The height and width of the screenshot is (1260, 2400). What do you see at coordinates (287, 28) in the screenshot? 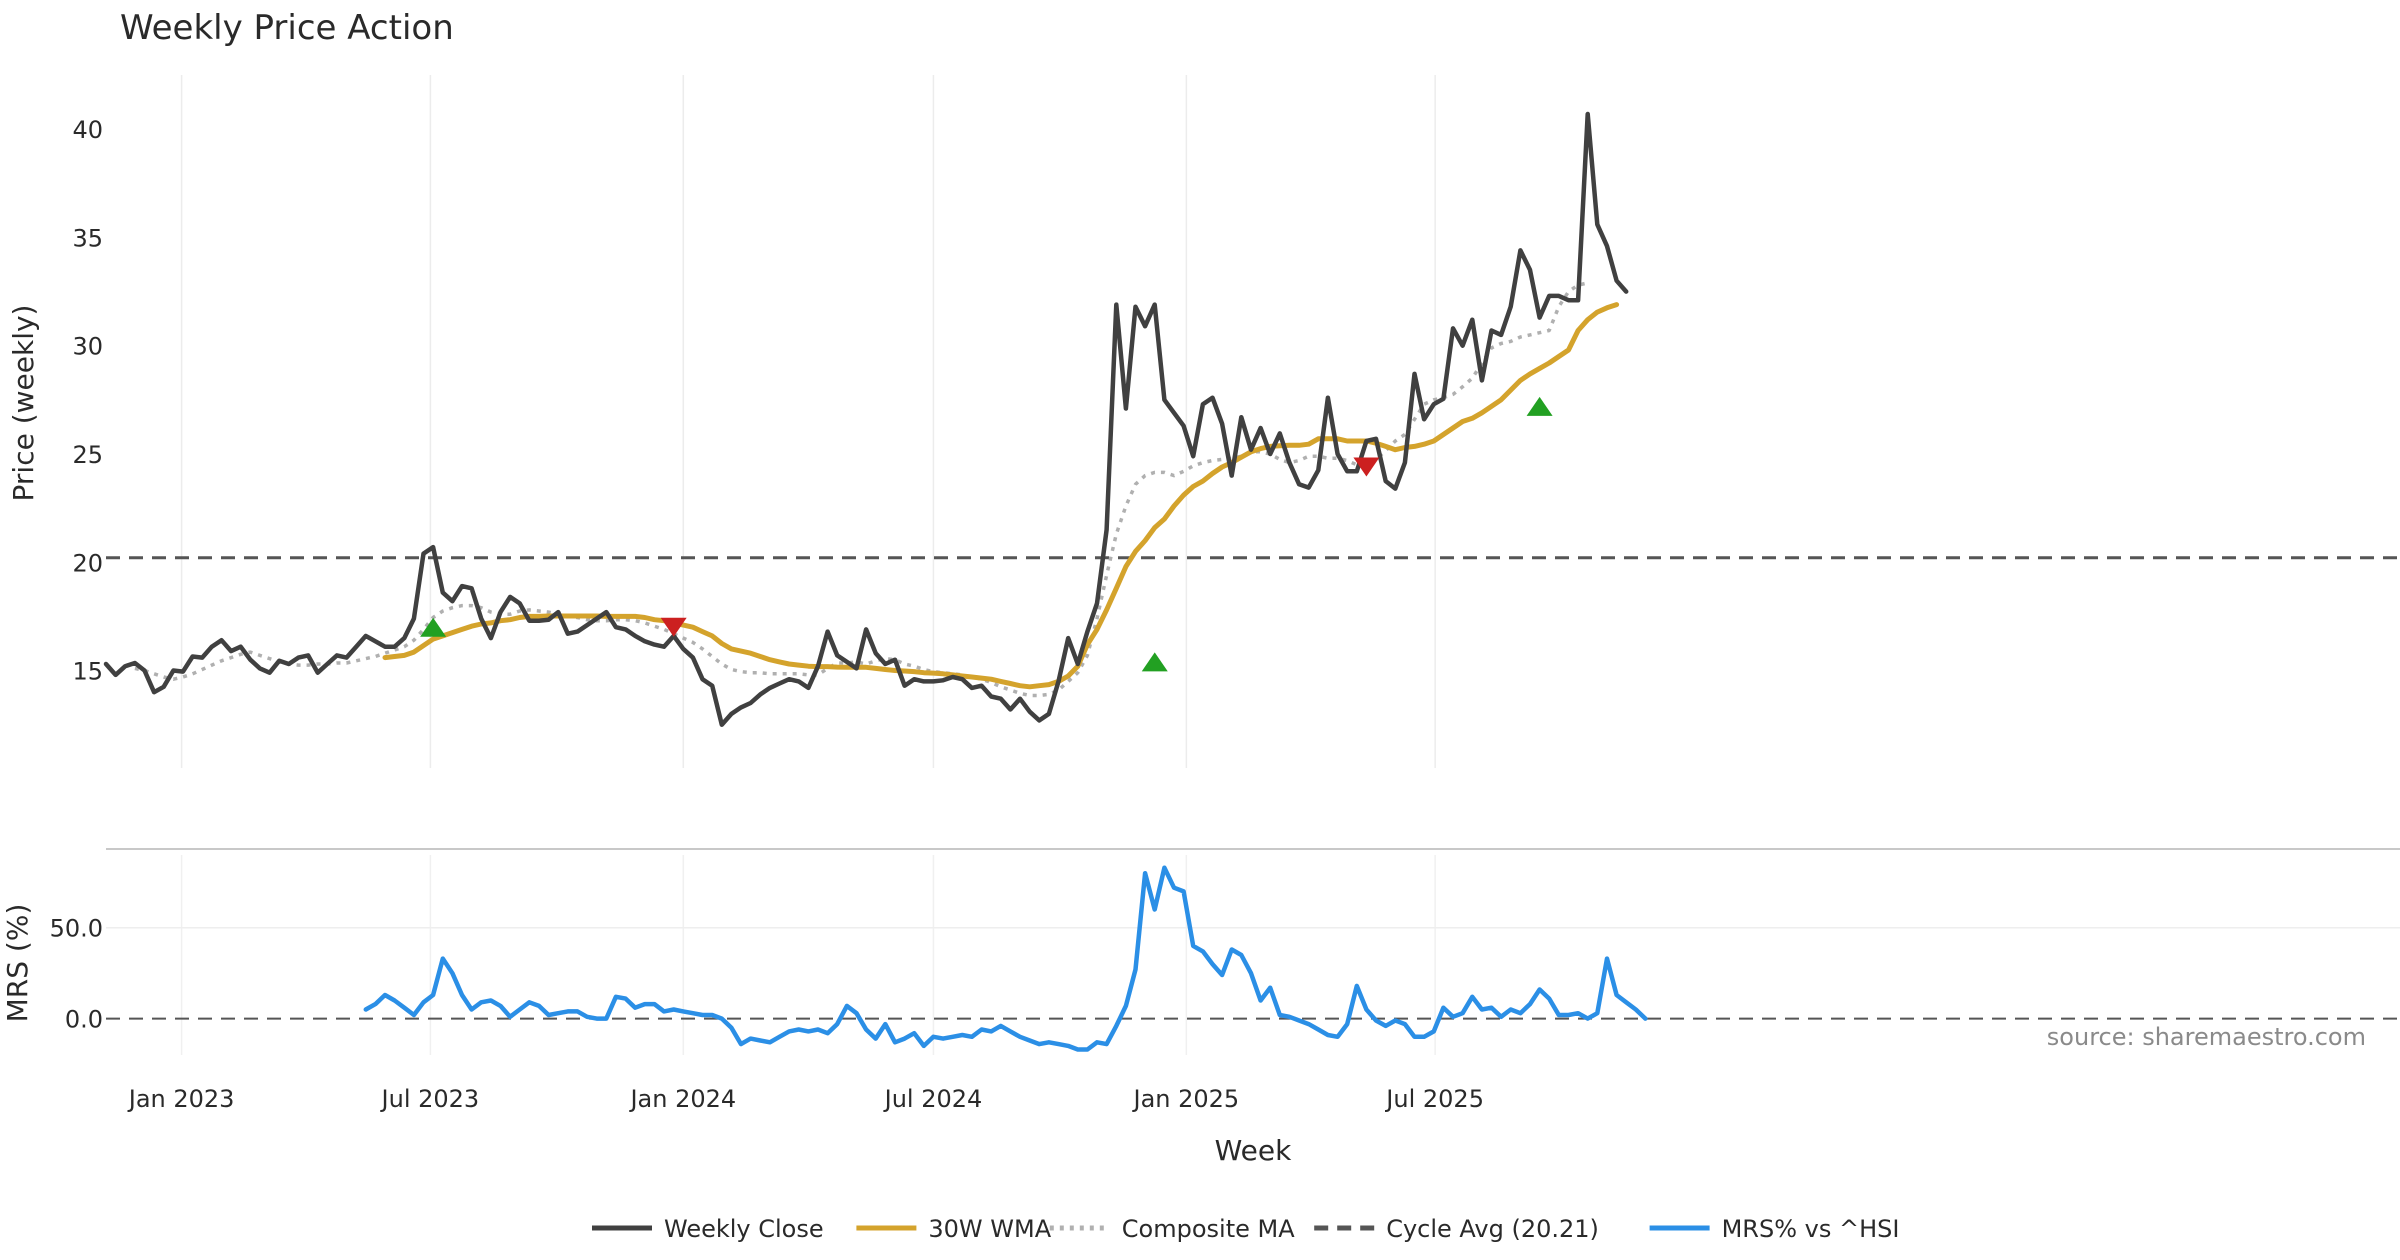
I see `chart-title: Weekly Price Action` at bounding box center [287, 28].